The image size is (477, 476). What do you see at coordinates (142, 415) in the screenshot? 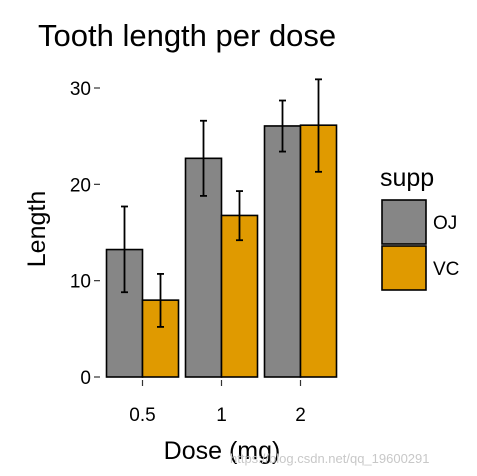
I see `x-tick-label: 0.5` at bounding box center [142, 415].